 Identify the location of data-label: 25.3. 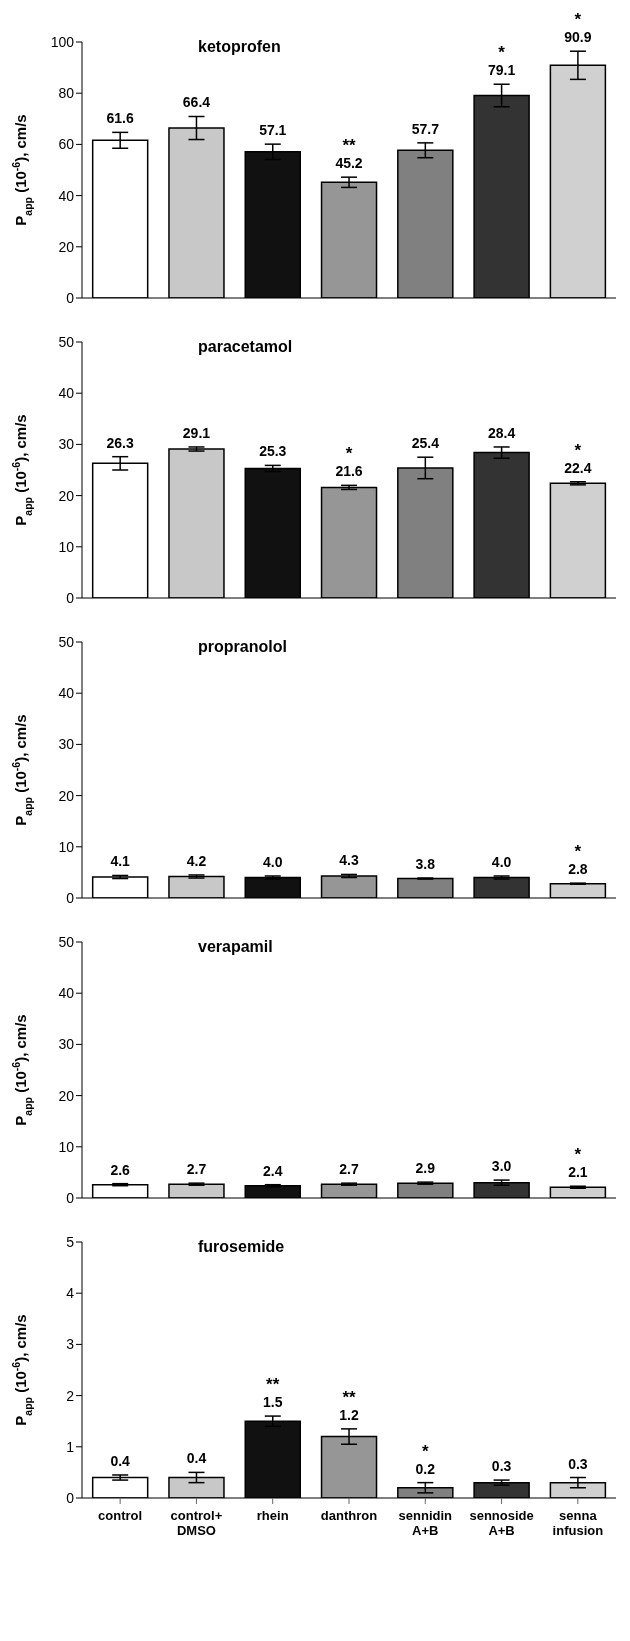
(273, 451).